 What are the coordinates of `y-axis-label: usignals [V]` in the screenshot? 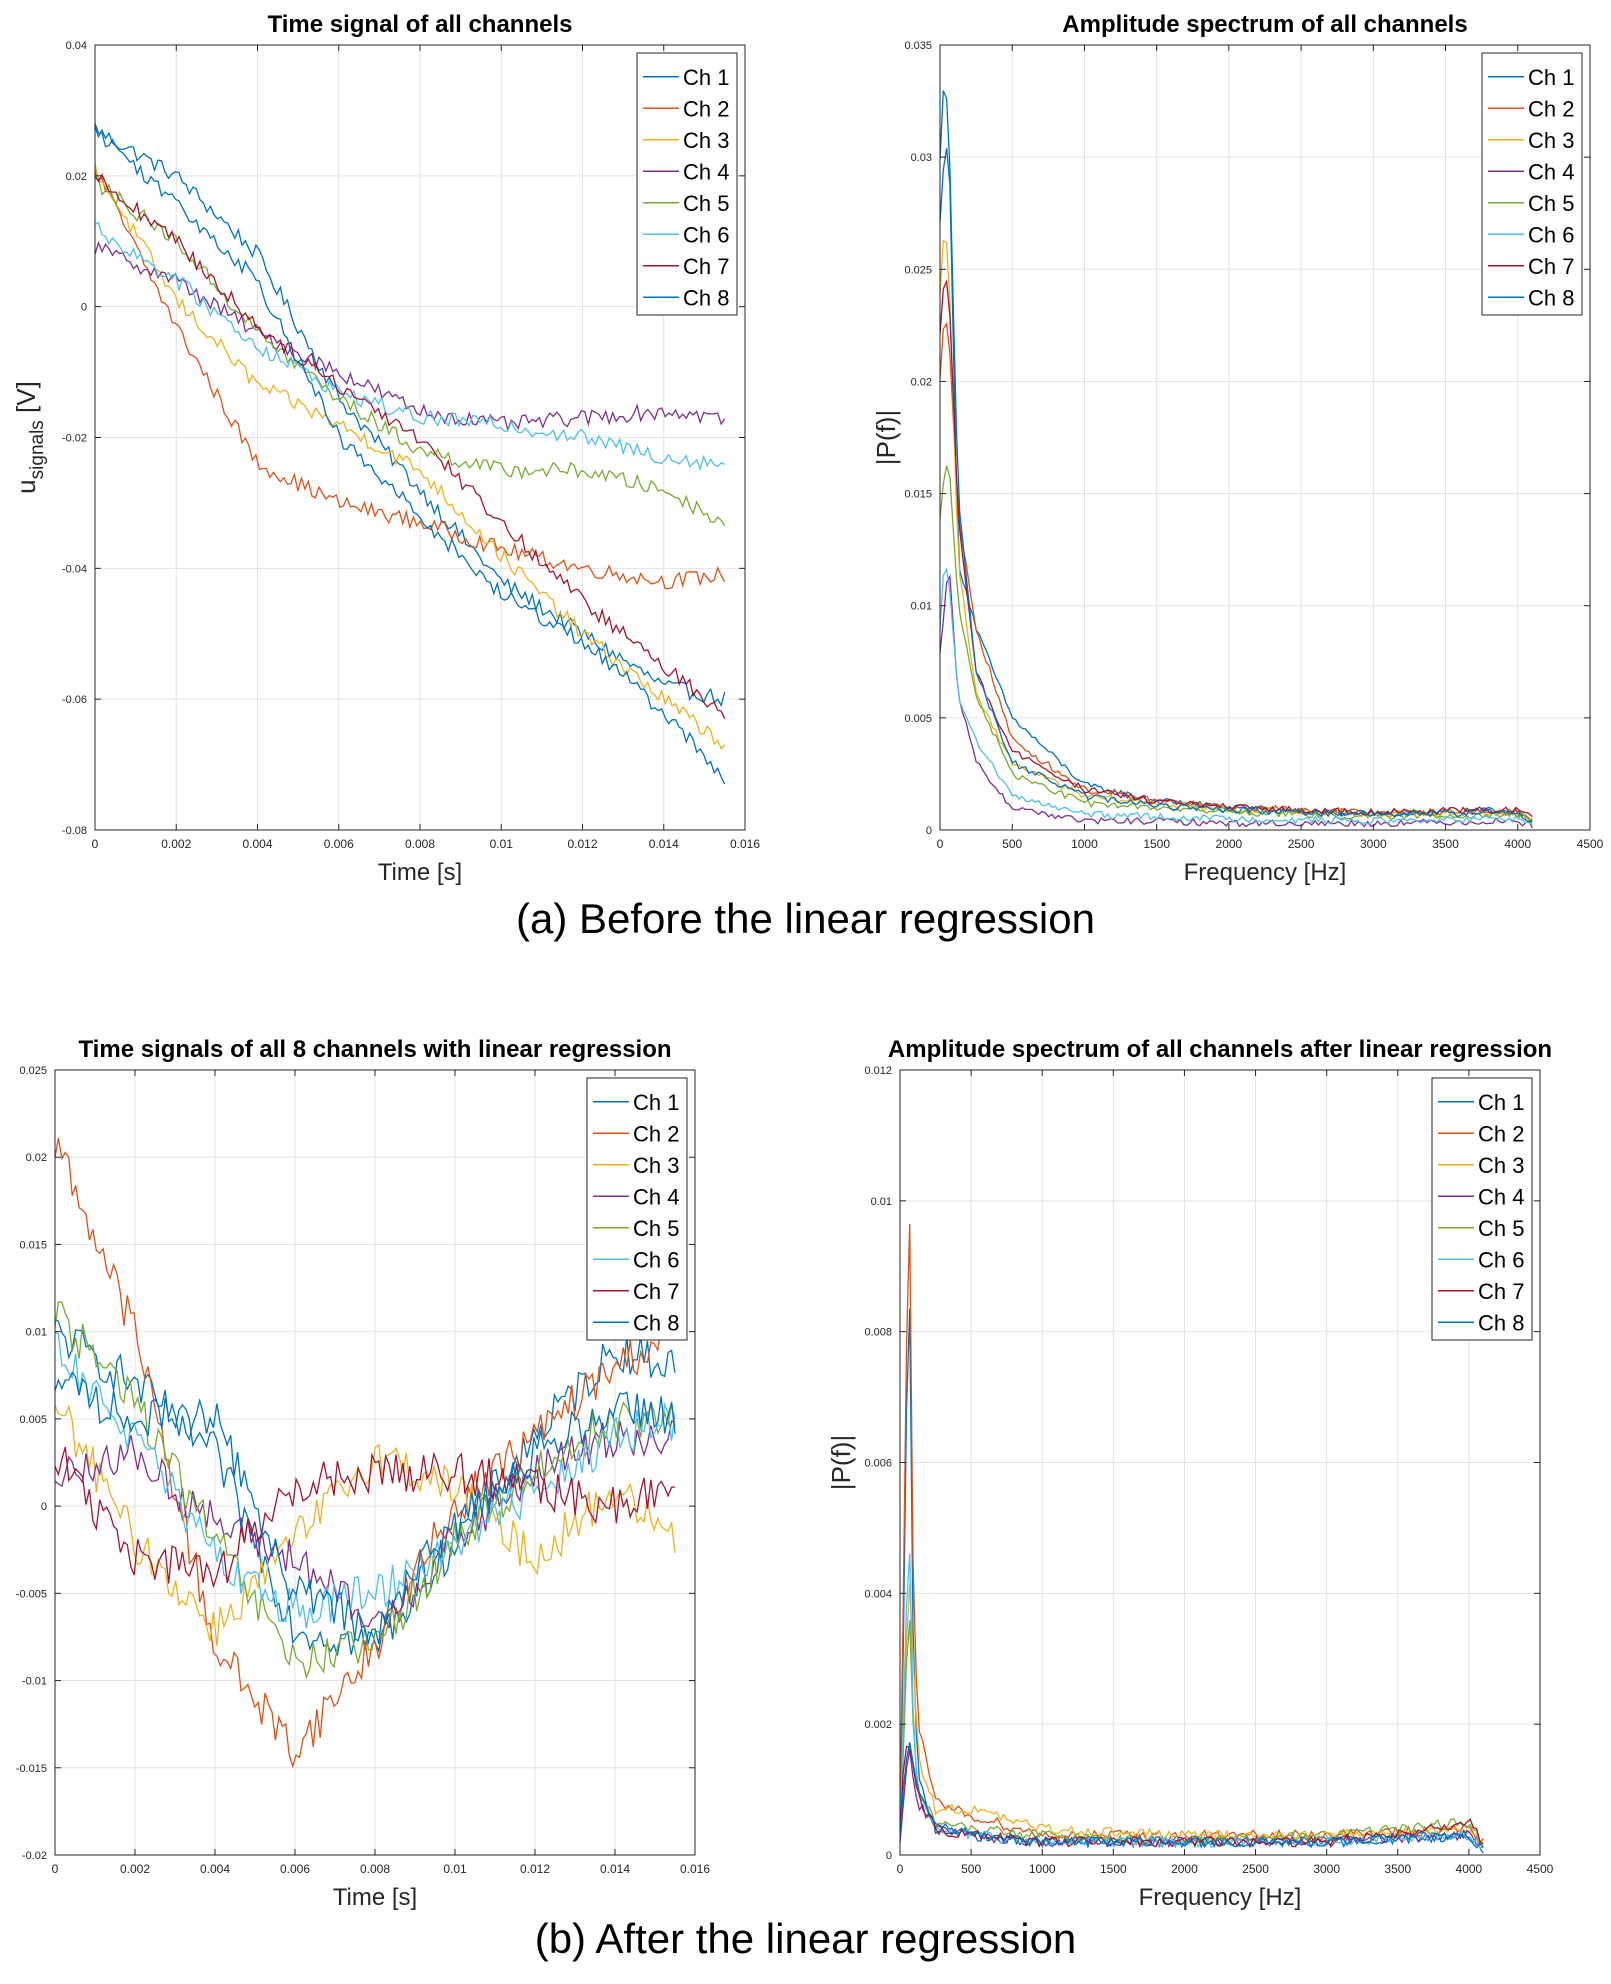 It's located at (29, 437).